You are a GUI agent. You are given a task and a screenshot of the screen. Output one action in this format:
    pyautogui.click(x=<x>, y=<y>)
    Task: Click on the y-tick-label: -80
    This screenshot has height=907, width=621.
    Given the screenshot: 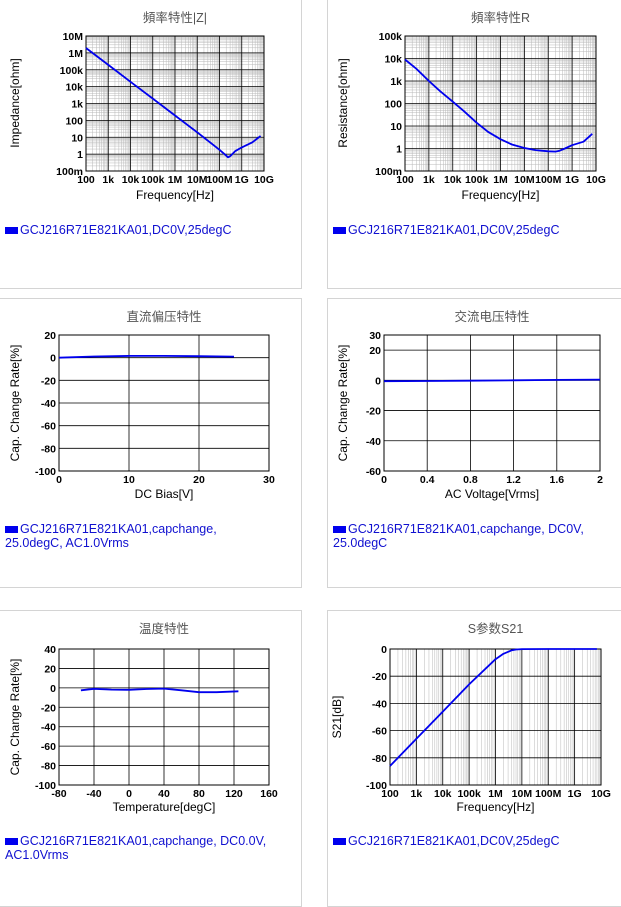 What is the action you would take?
    pyautogui.click(x=379, y=759)
    